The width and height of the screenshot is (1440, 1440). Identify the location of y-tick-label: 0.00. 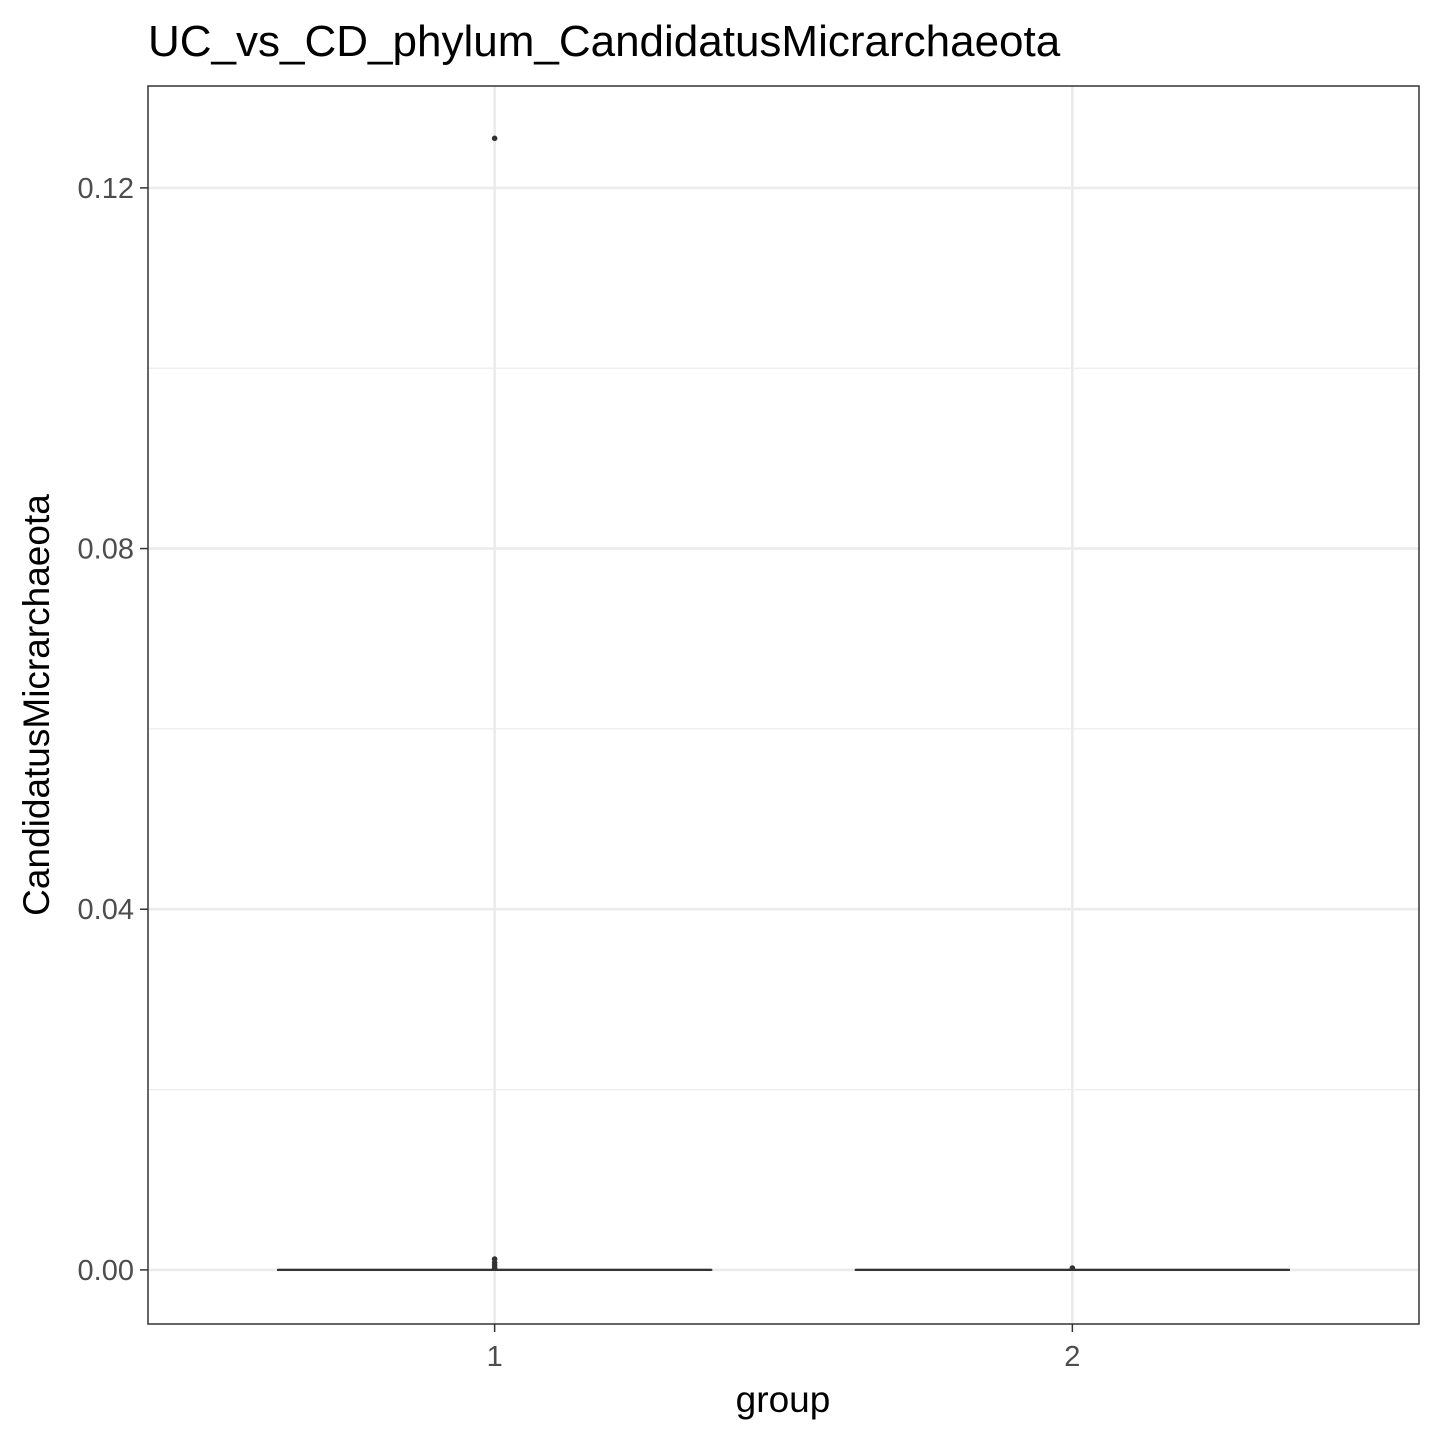
(106, 1271).